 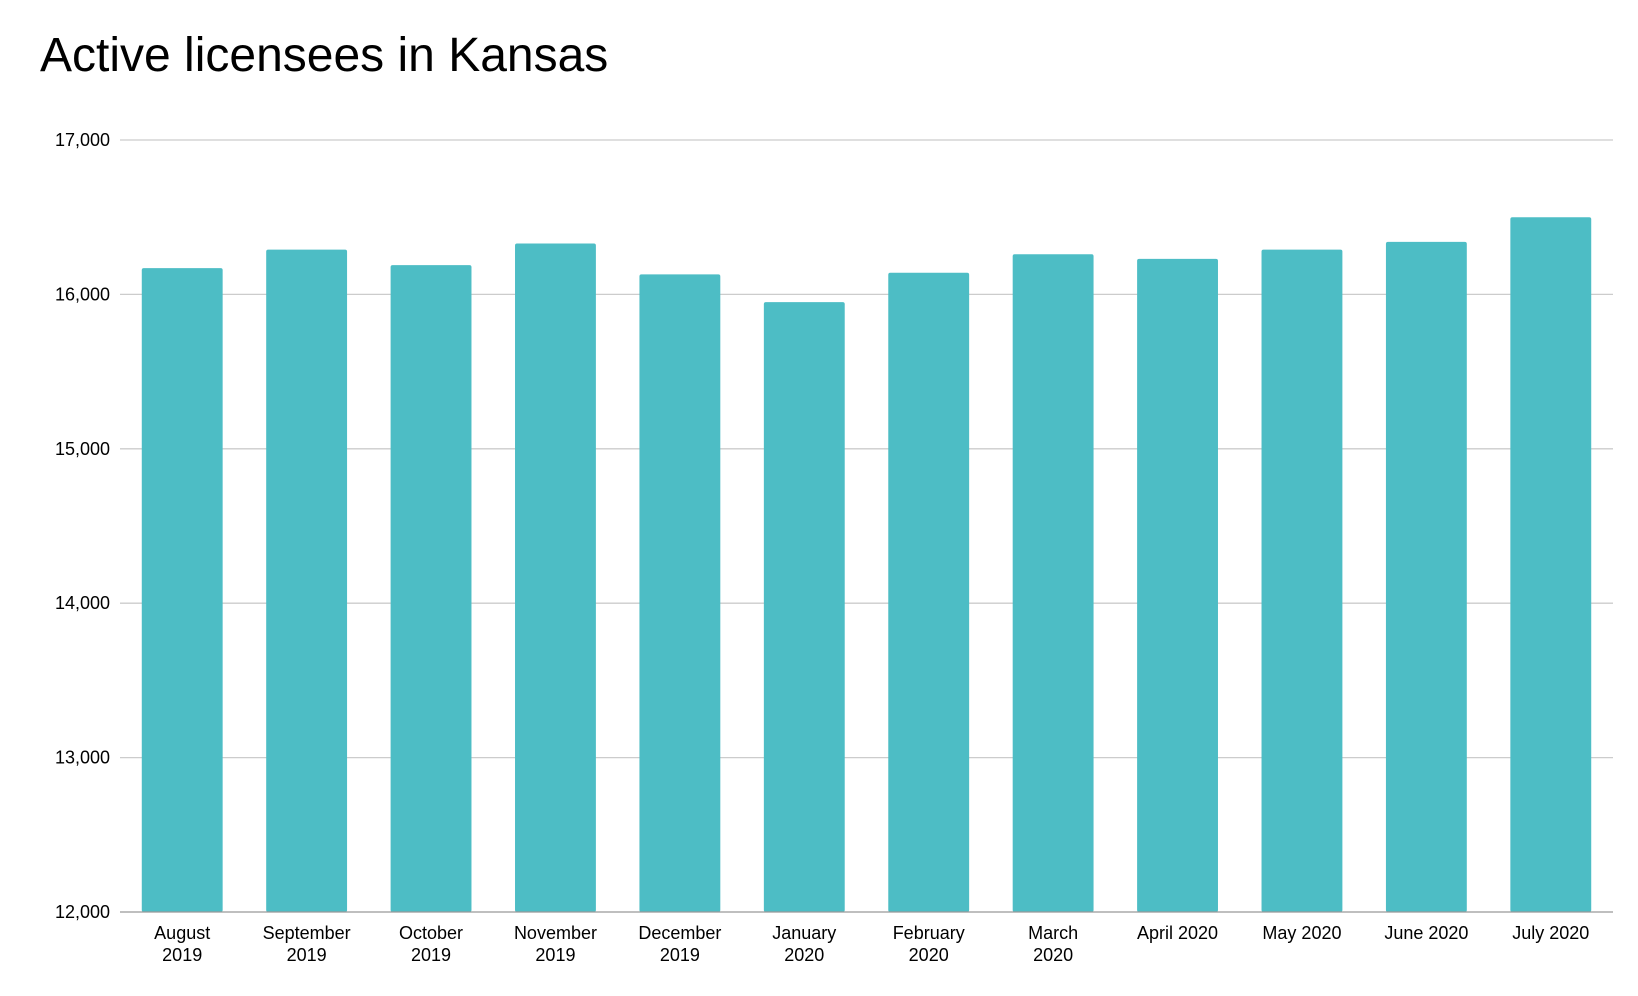 I want to click on x-tick-label-line: July 2020, so click(x=1550, y=933).